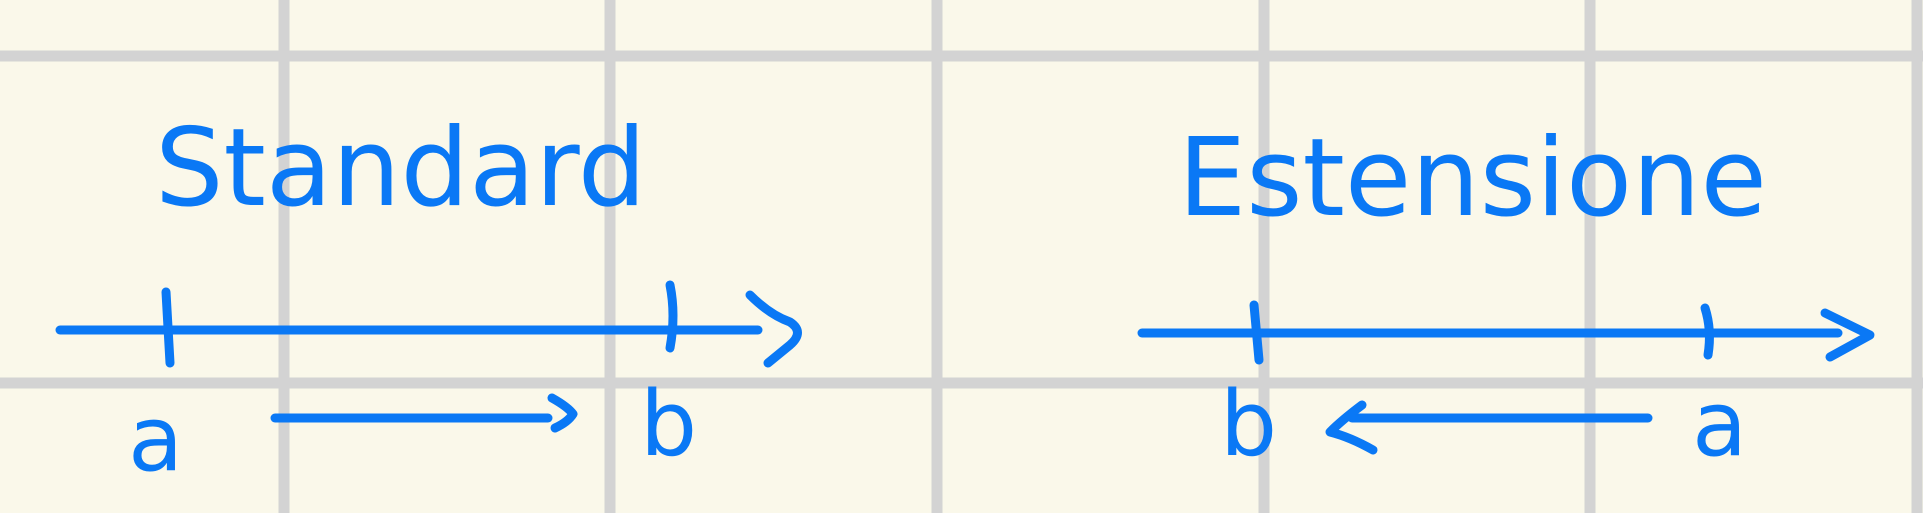 This screenshot has height=513, width=1923. I want to click on standard-label-a: a, so click(155, 439).